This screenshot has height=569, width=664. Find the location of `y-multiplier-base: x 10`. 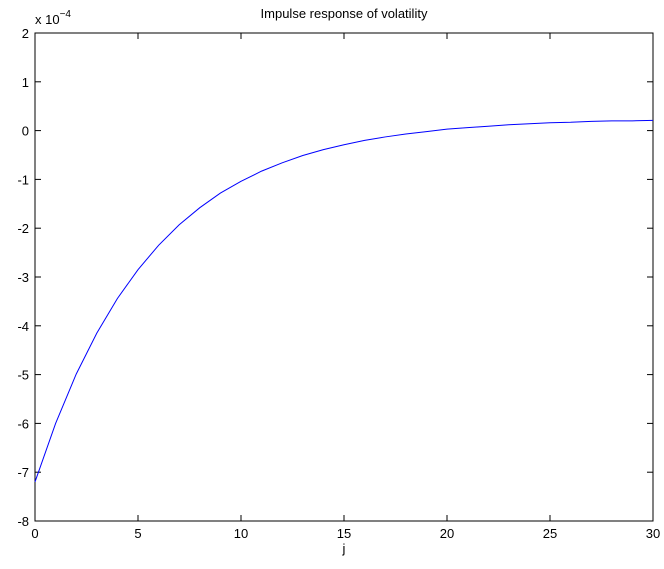

y-multiplier-base: x 10 is located at coordinates (47, 19).